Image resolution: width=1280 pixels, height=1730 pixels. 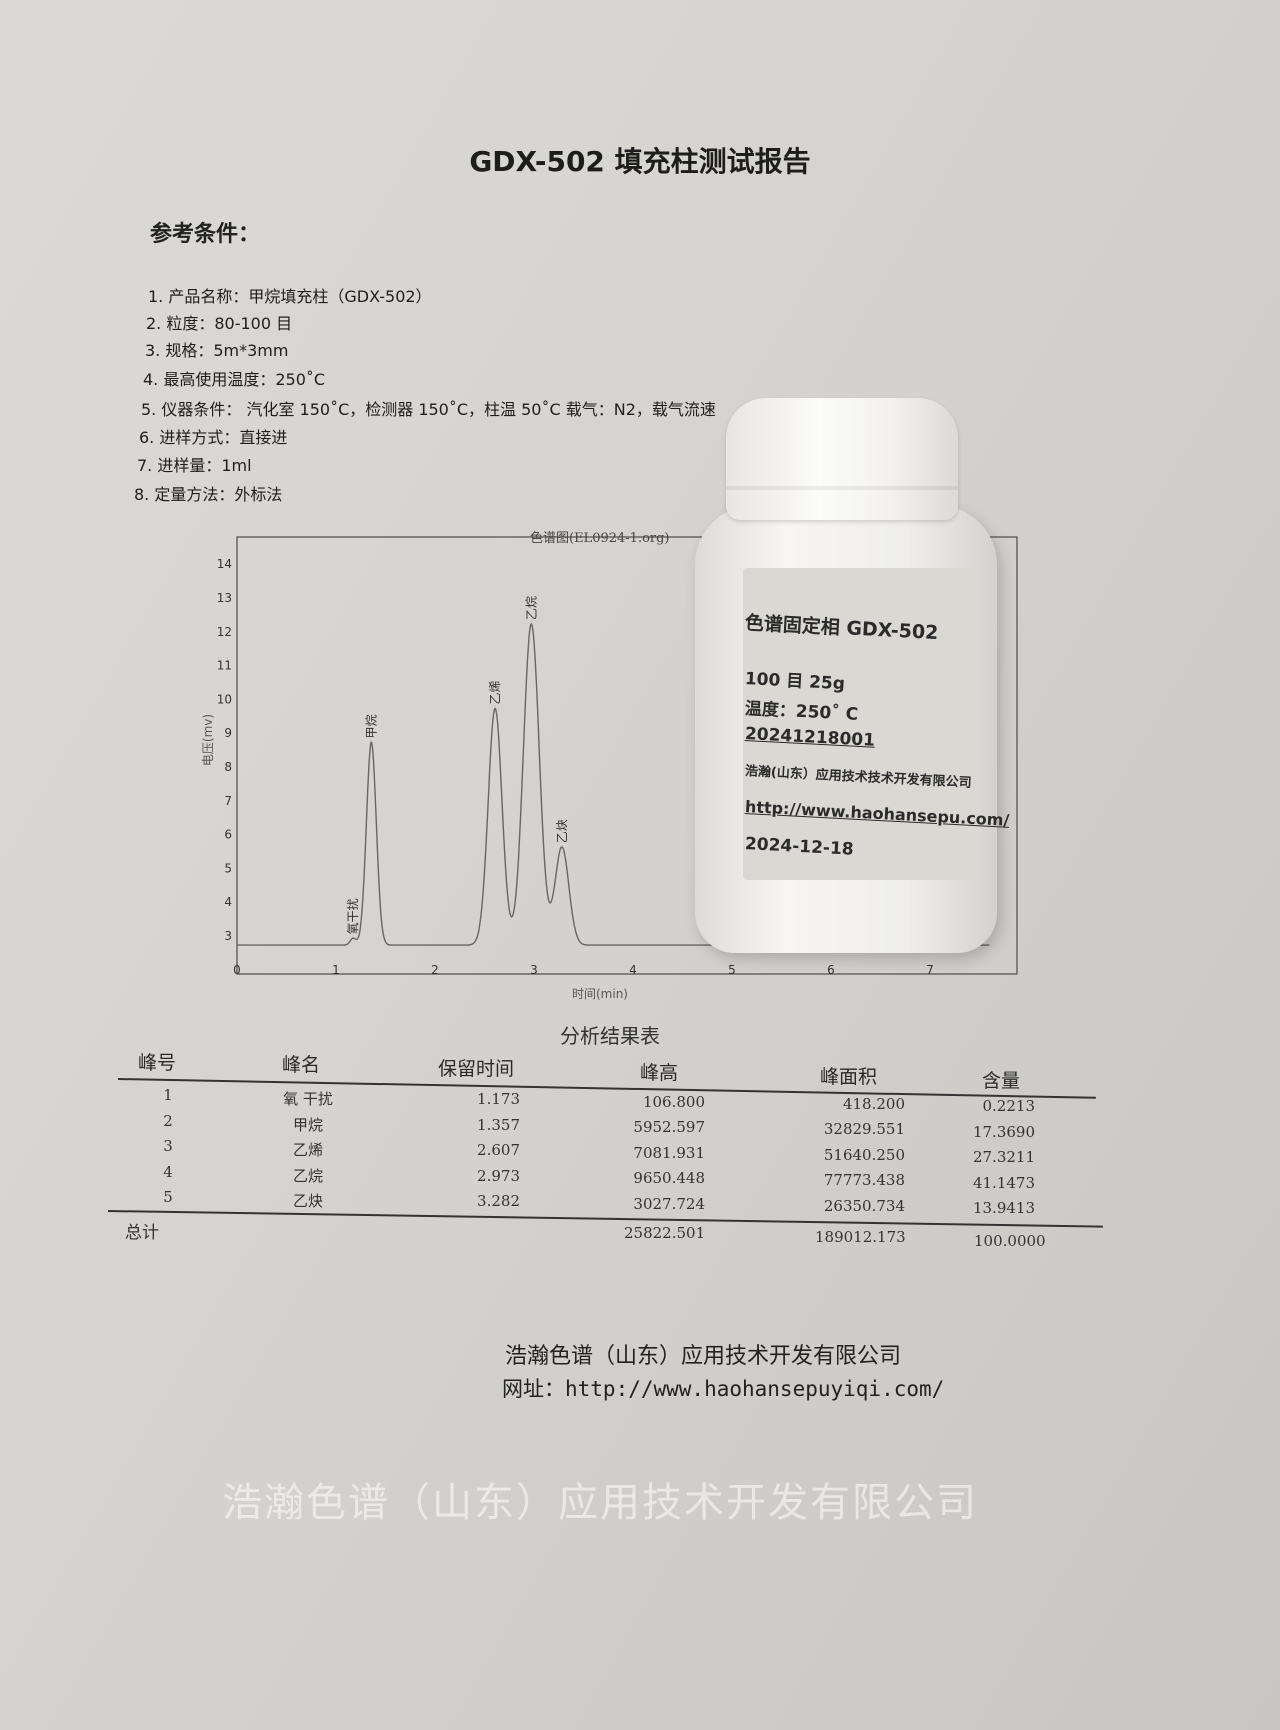 What do you see at coordinates (228, 902) in the screenshot?
I see `y-tick-label: 4` at bounding box center [228, 902].